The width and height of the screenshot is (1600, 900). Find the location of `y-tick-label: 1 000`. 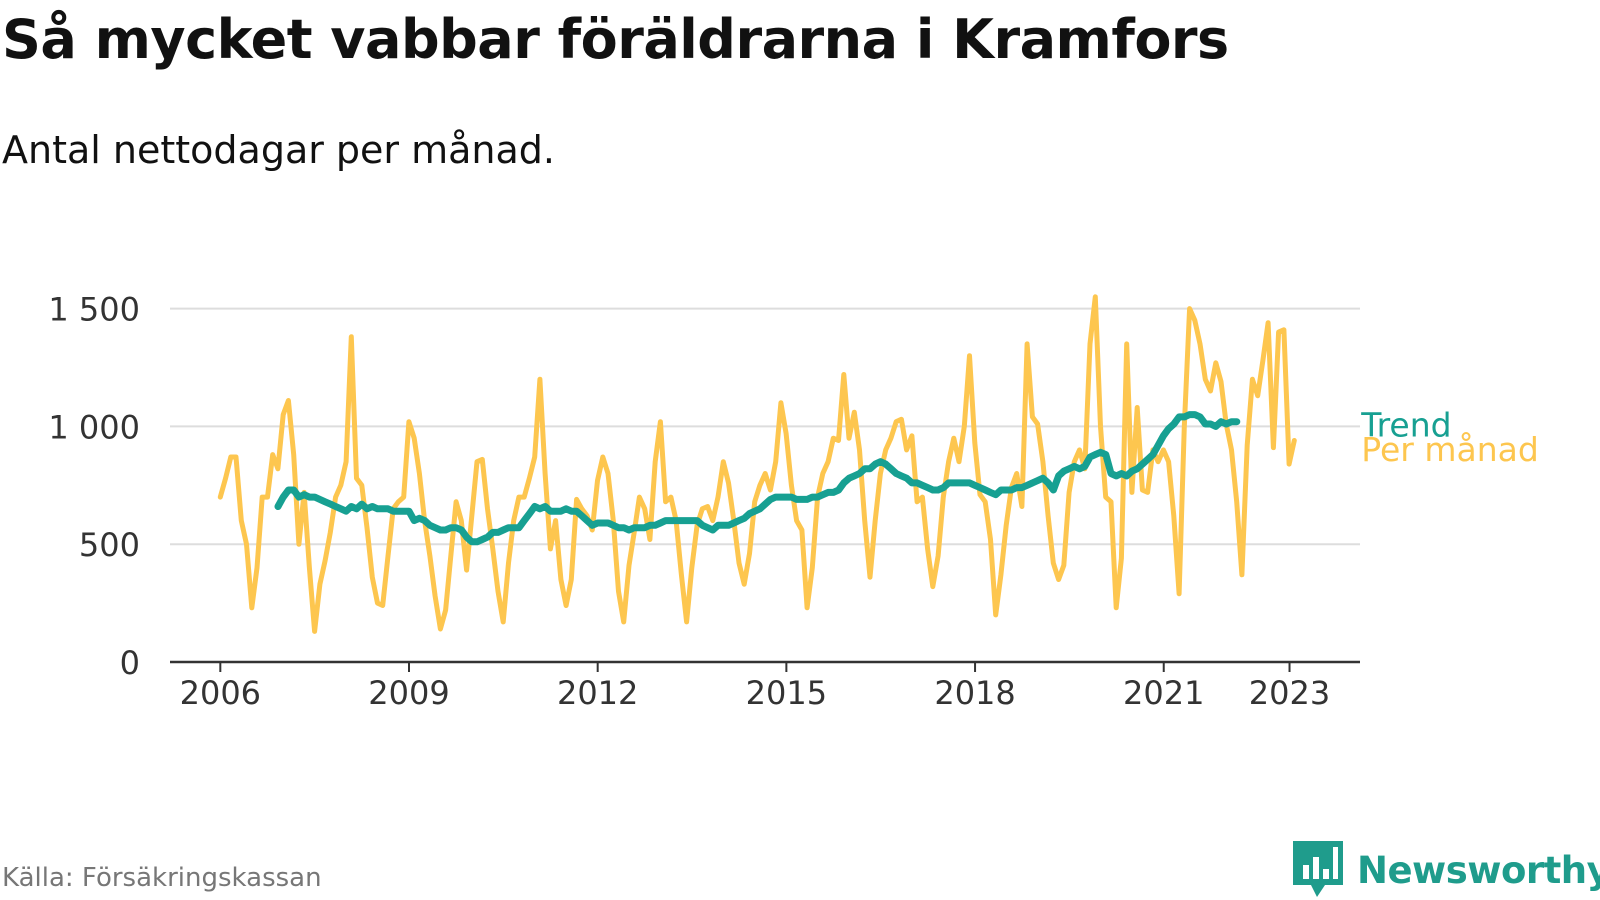

y-tick-label: 1 000 is located at coordinates (94, 427).